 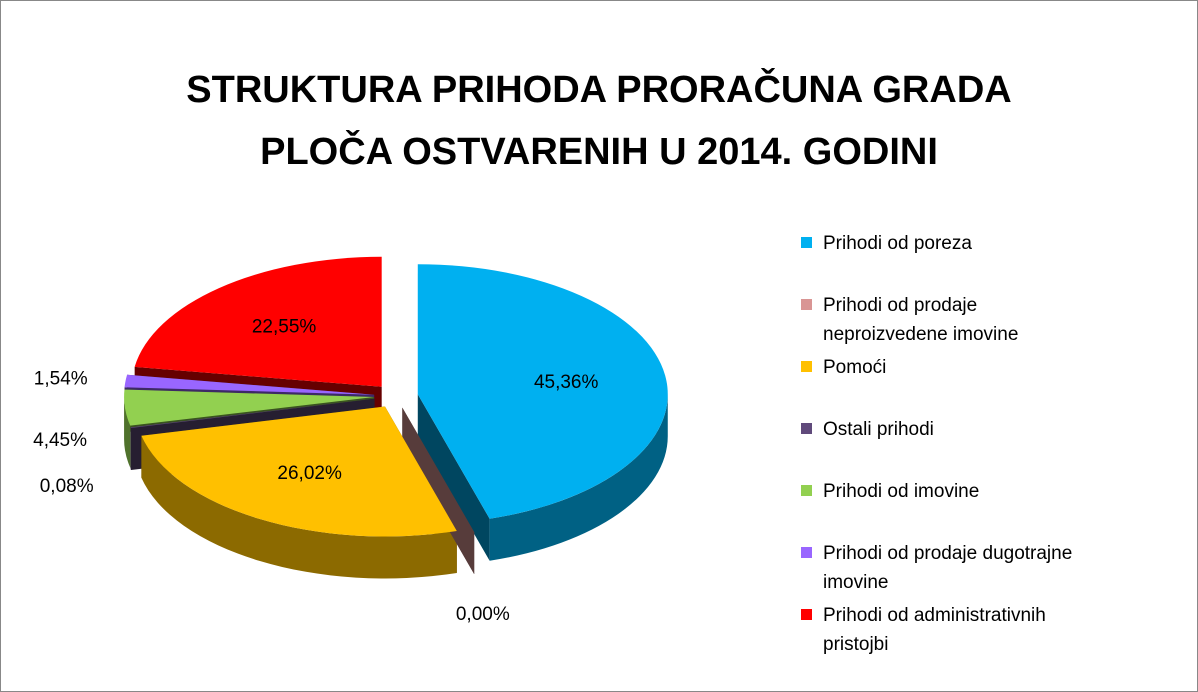 I want to click on data-label: 45,36%, so click(x=566, y=382).